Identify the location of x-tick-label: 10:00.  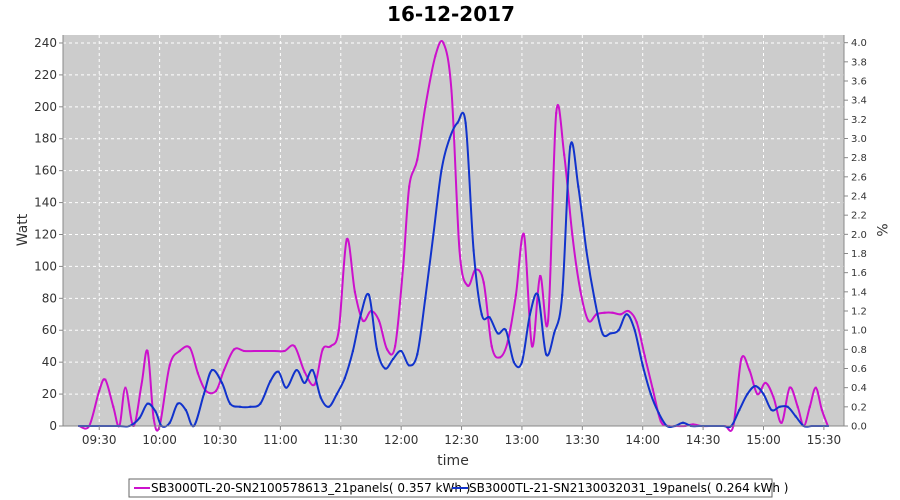
(159, 440).